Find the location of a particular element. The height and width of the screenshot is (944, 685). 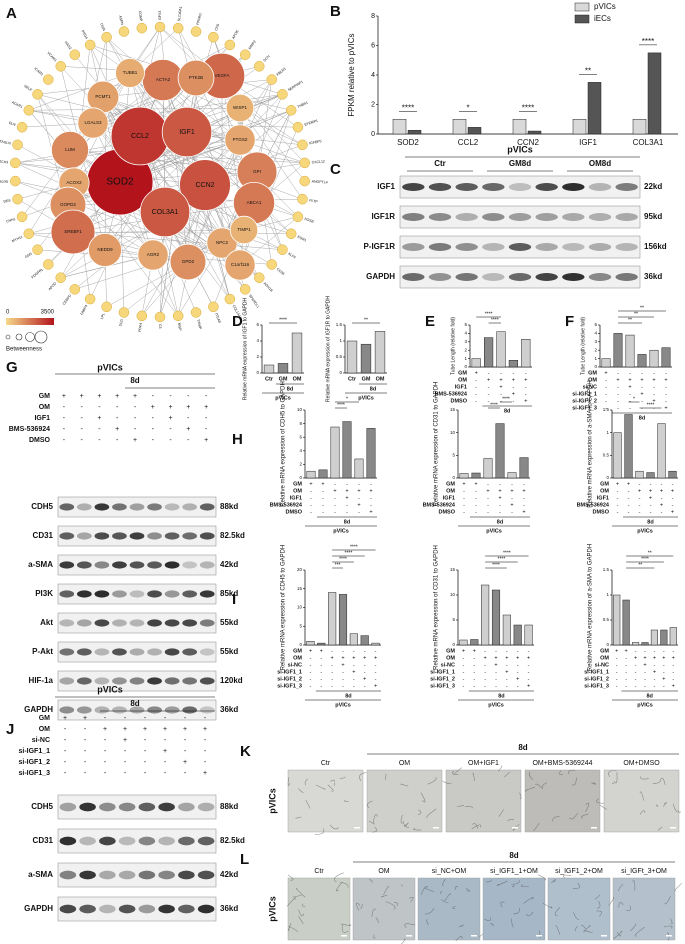

node-label: CCN2 is located at coordinates (204, 185).